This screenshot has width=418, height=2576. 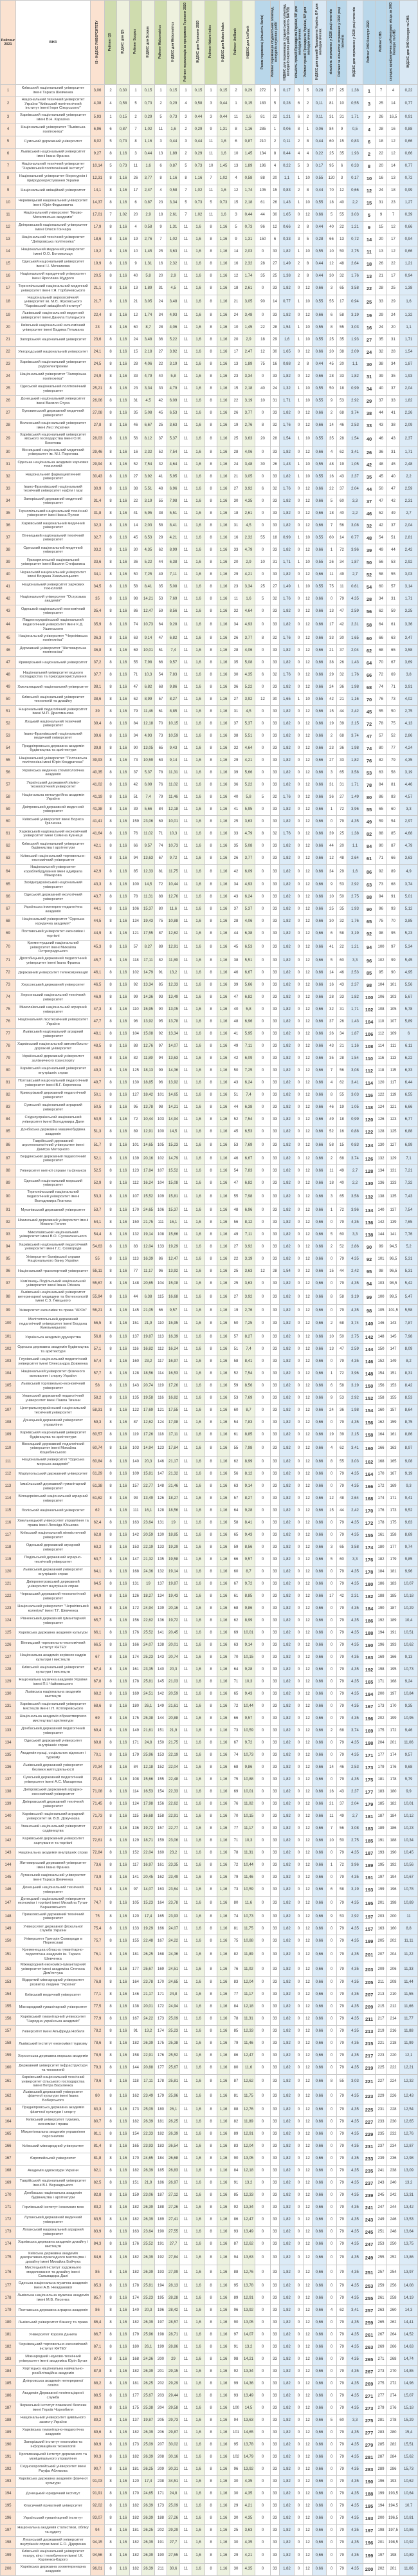 I want to click on value-cell: 14, so click(x=341, y=538).